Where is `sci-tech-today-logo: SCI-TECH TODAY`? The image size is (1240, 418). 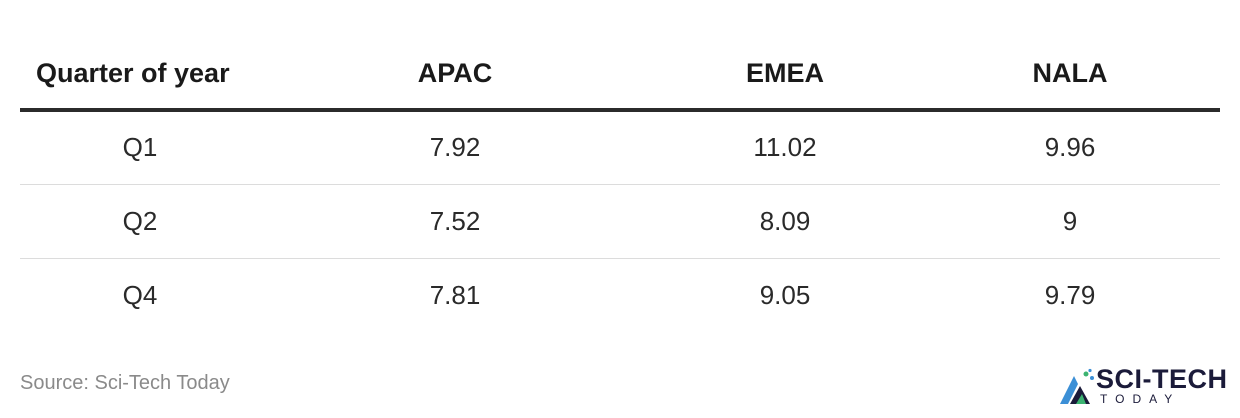
sci-tech-today-logo: SCI-TECH TODAY is located at coordinates (1145, 386).